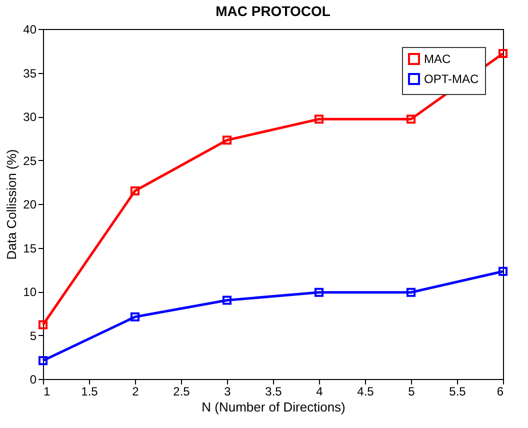 Image resolution: width=528 pixels, height=428 pixels. What do you see at coordinates (12, 204) in the screenshot?
I see `y-axis-title: Data Collission (%)` at bounding box center [12, 204].